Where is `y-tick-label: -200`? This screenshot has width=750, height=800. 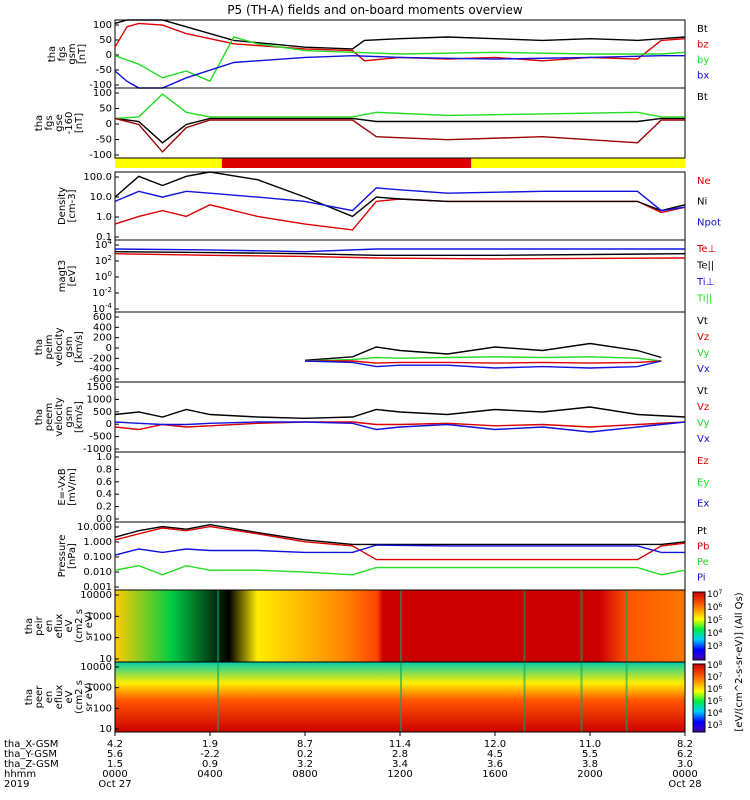
y-tick-label: -200 is located at coordinates (100, 358).